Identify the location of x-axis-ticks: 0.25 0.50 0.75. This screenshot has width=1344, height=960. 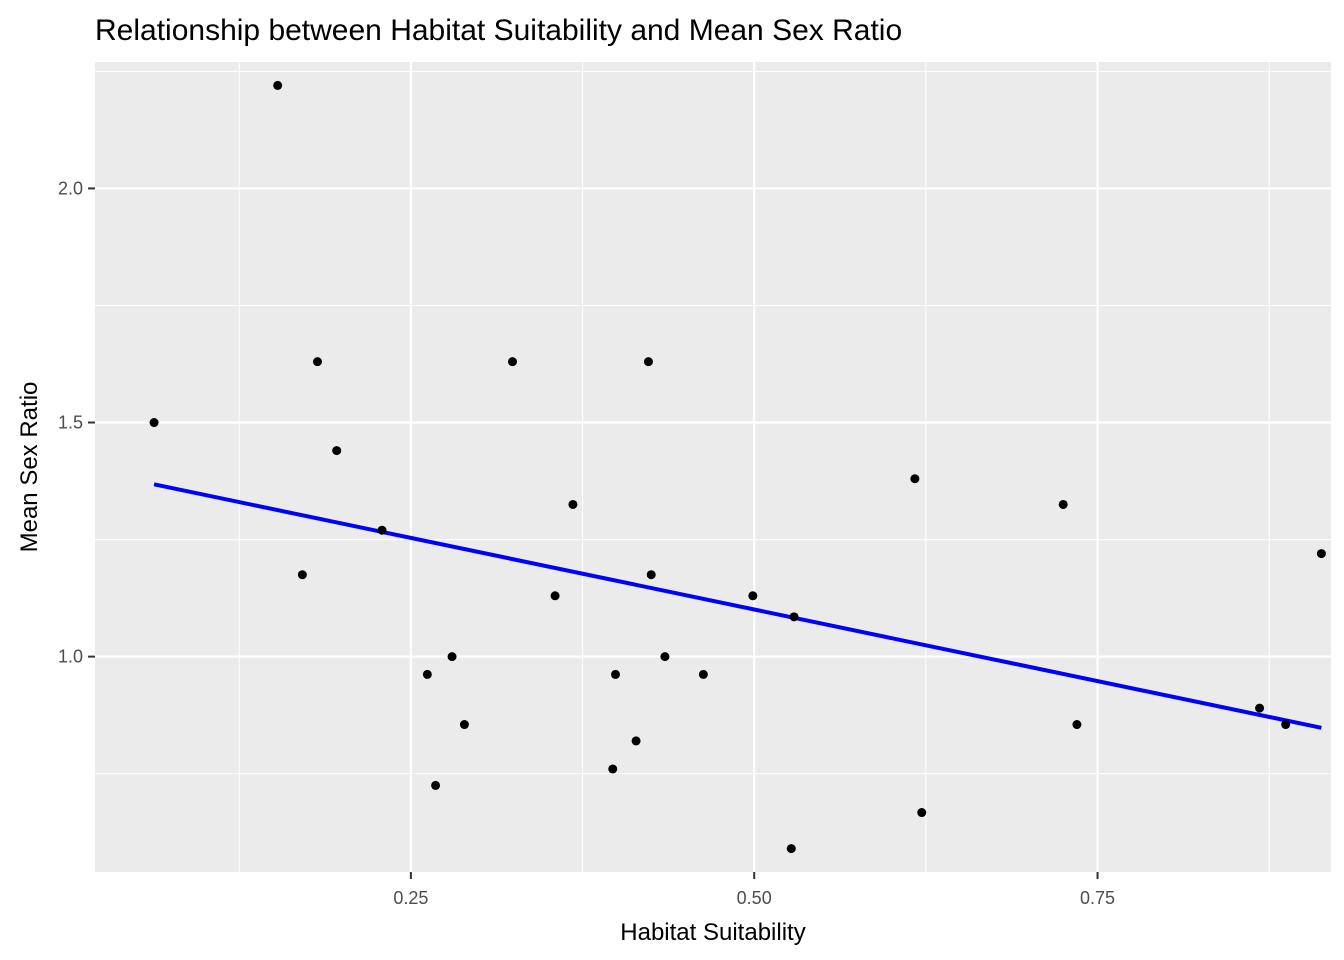
(754, 890).